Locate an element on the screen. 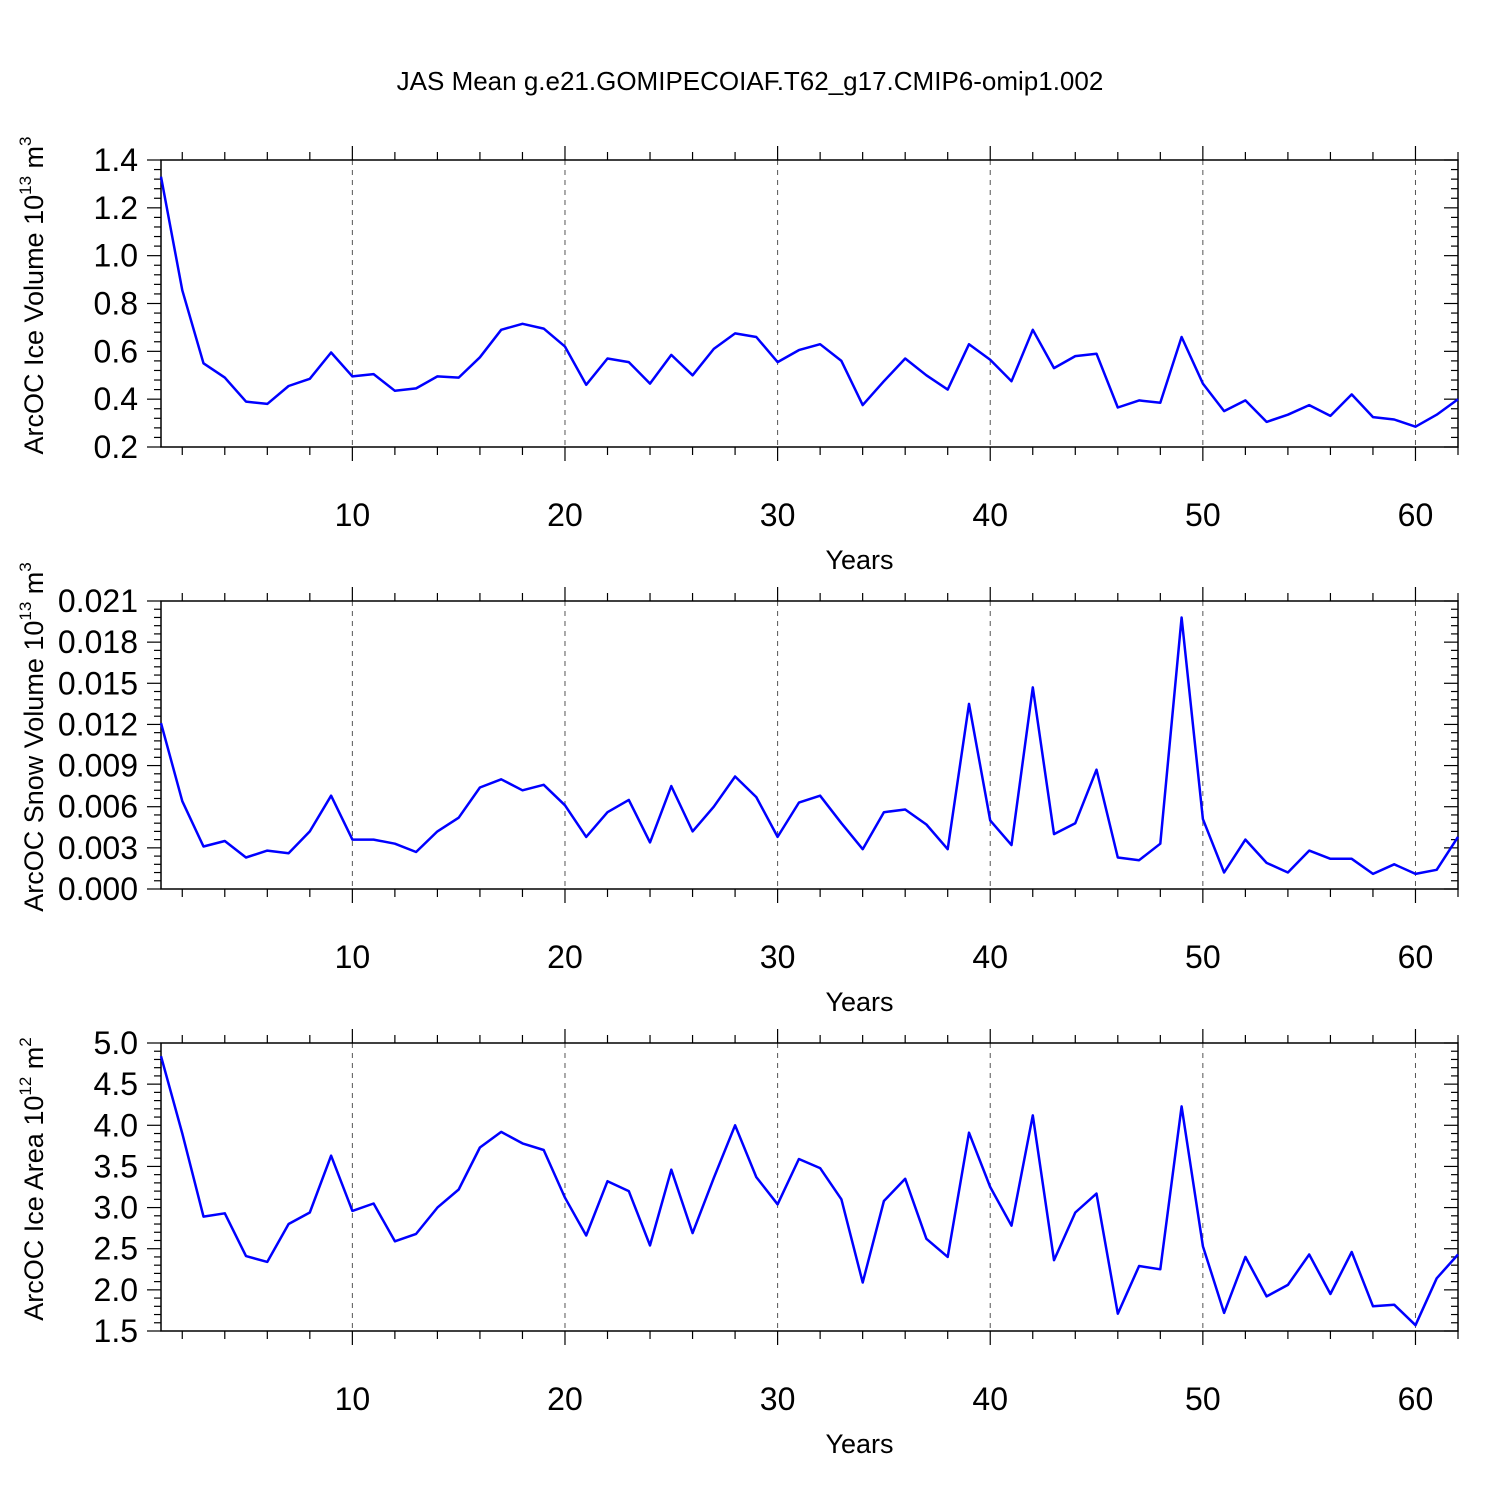 The height and width of the screenshot is (1500, 1500). y-tick-label: 4.0 is located at coordinates (116, 1125).